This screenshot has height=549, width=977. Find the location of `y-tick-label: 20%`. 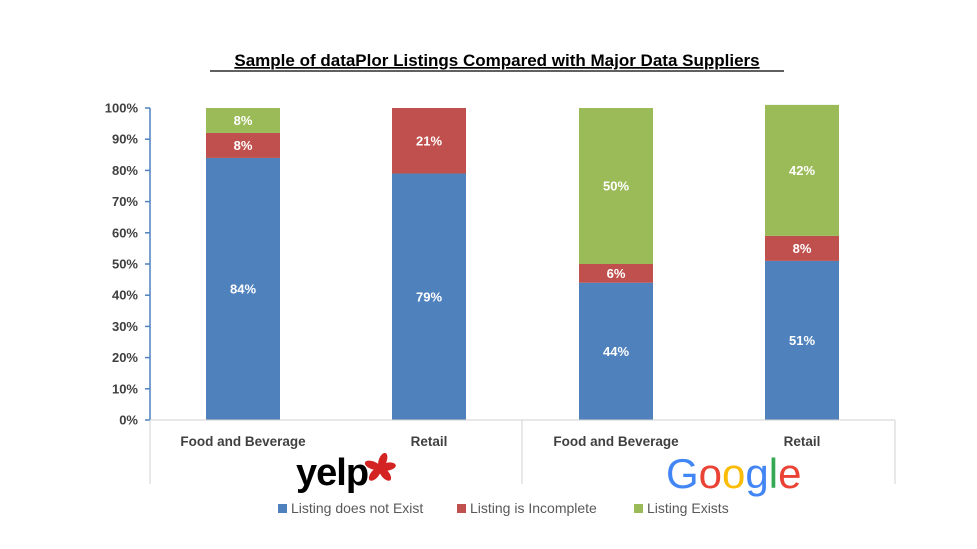

y-tick-label: 20% is located at coordinates (125, 357).